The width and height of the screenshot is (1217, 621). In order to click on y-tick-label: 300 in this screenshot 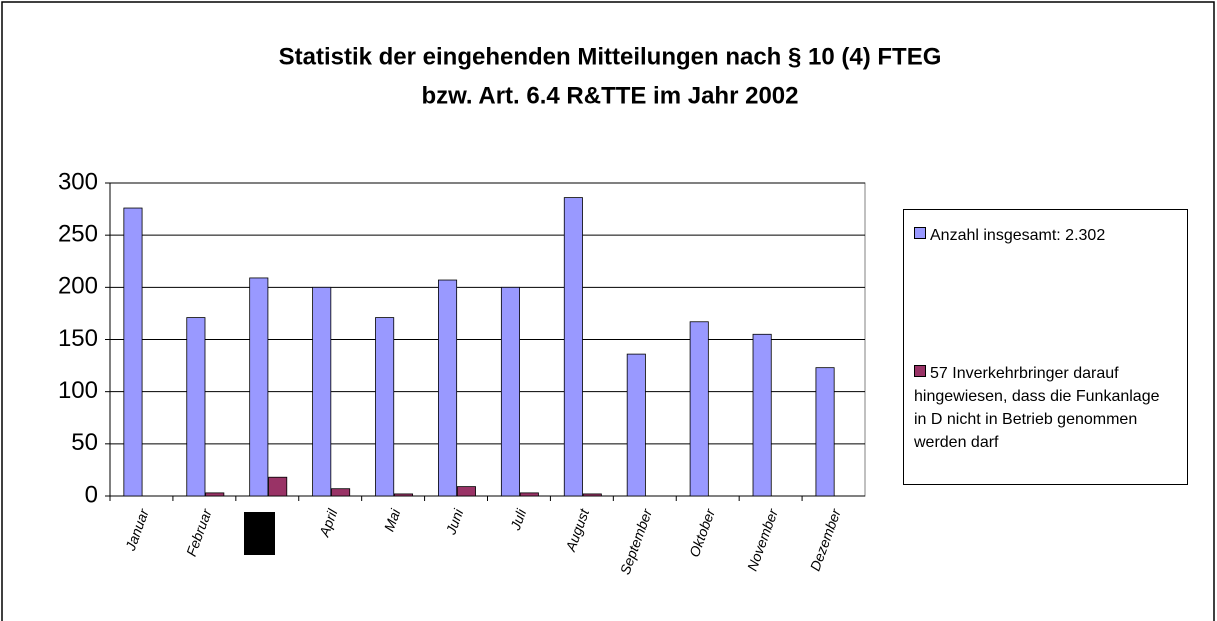, I will do `click(78, 181)`.